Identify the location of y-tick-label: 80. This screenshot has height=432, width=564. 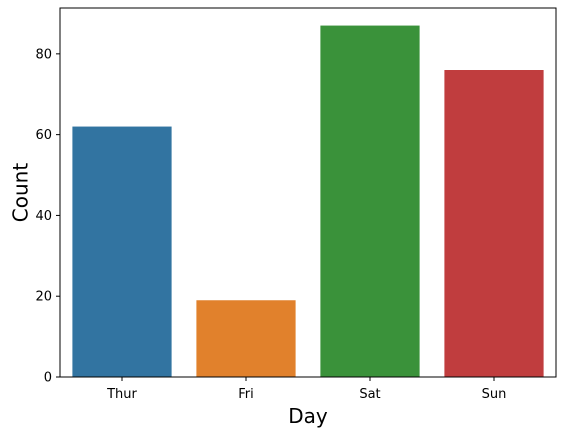
(43, 54).